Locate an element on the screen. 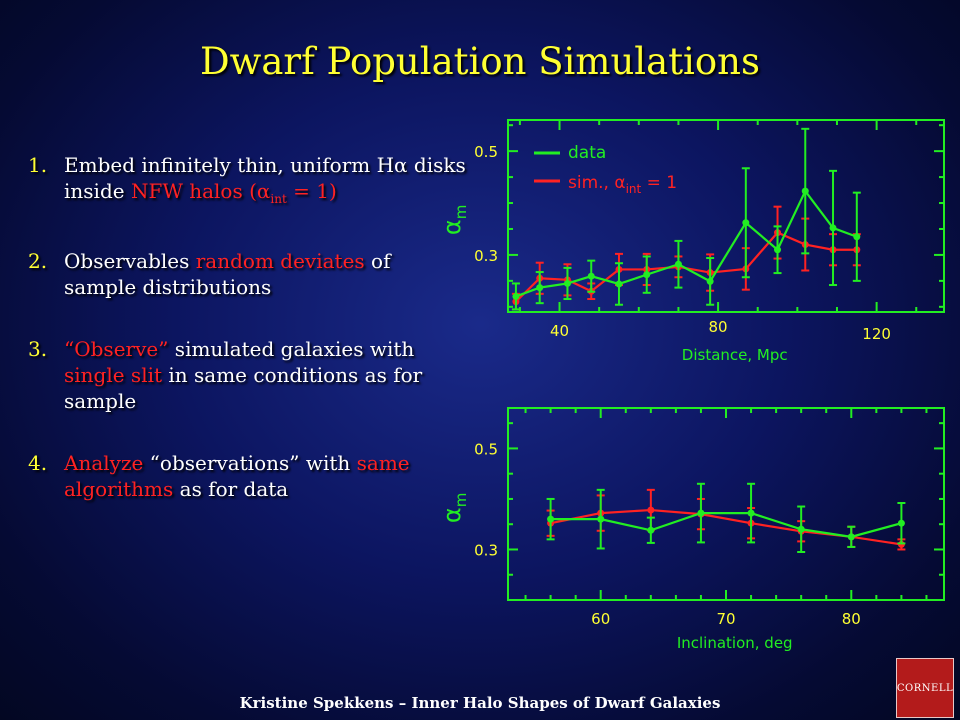  legend-label-sim-eq: = 1 is located at coordinates (659, 183).